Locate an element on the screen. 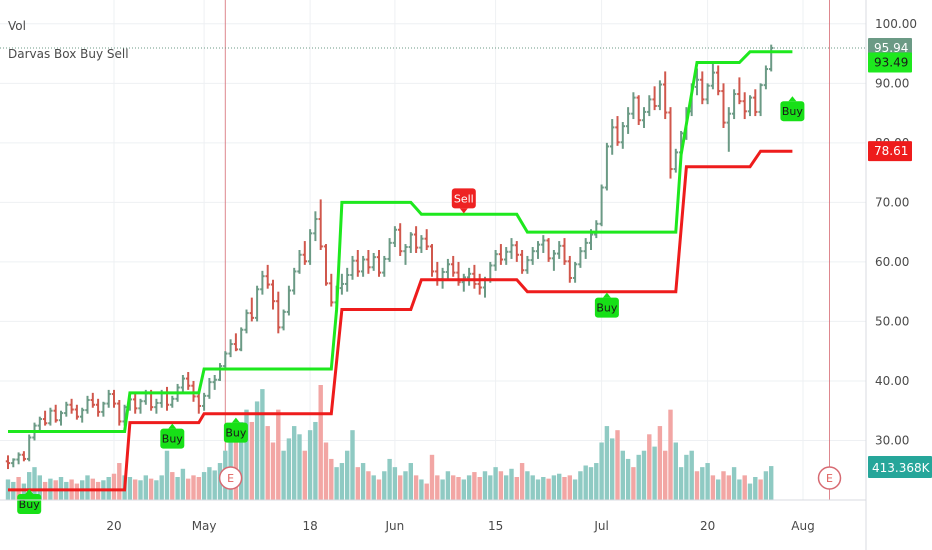  sell-signal-label: Sell is located at coordinates (463, 201).